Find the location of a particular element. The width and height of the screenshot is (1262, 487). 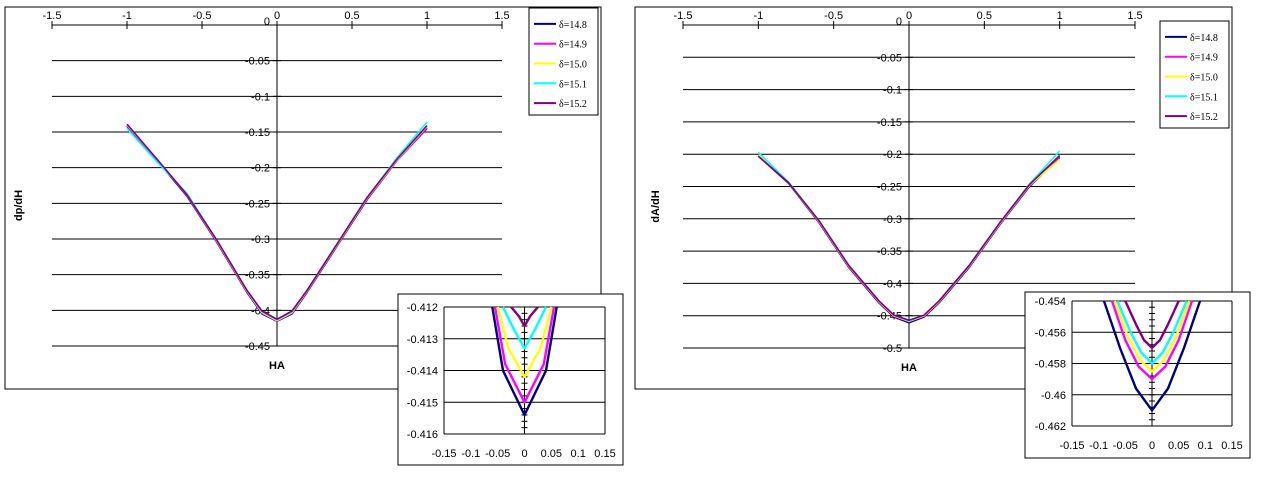

x-tick-label-main-left-1: -1 is located at coordinates (127, 16).